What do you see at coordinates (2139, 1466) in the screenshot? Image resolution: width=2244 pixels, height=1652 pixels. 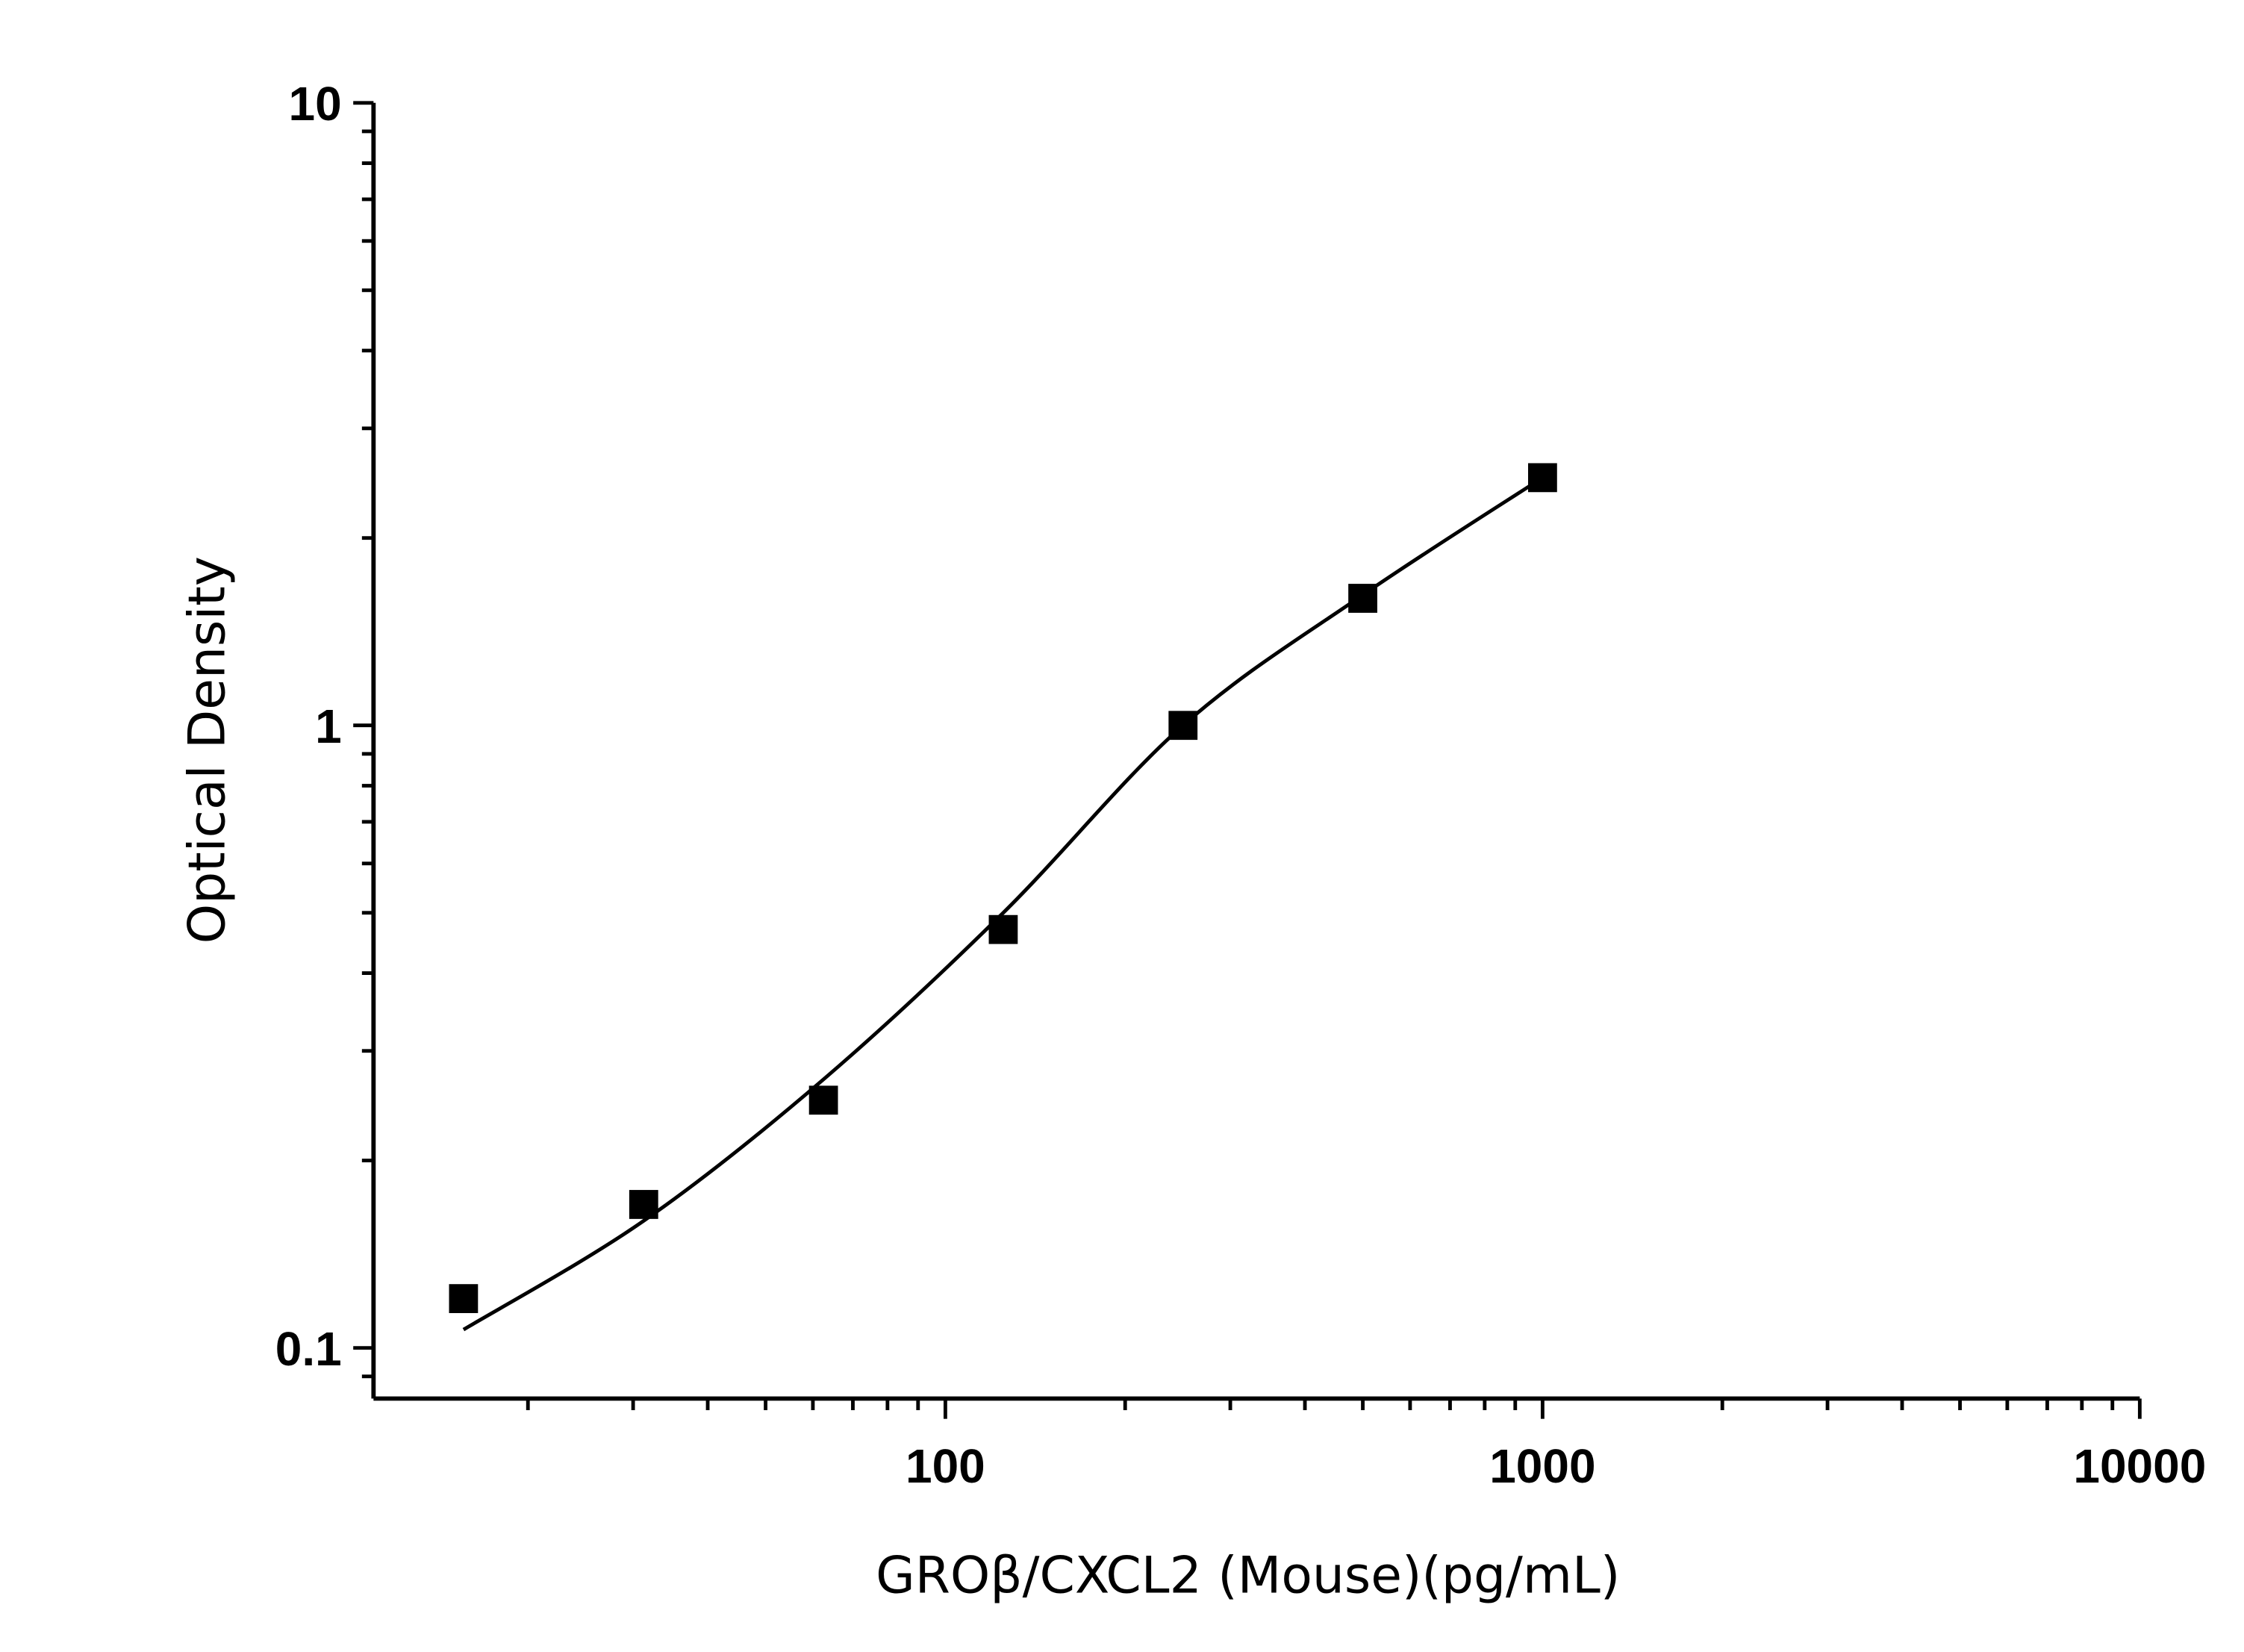 I see `x-tick-label: 10000` at bounding box center [2139, 1466].